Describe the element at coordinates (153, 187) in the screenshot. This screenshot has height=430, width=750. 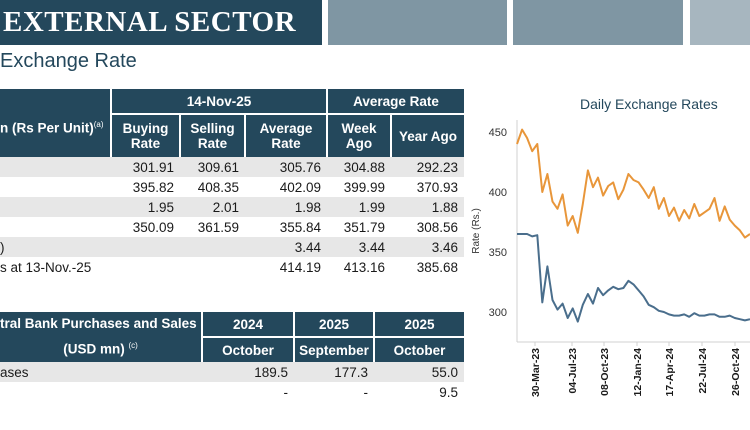
I see `buying-rate-cell: 395.82` at that location.